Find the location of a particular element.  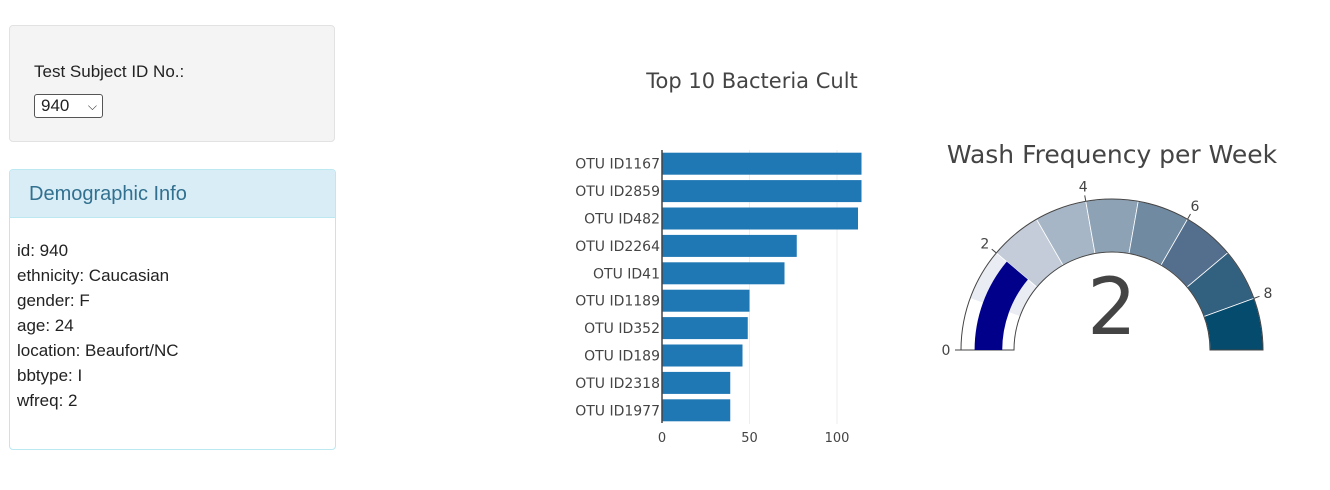

bar-chart-category-label: OTU ID2264 is located at coordinates (617, 247).